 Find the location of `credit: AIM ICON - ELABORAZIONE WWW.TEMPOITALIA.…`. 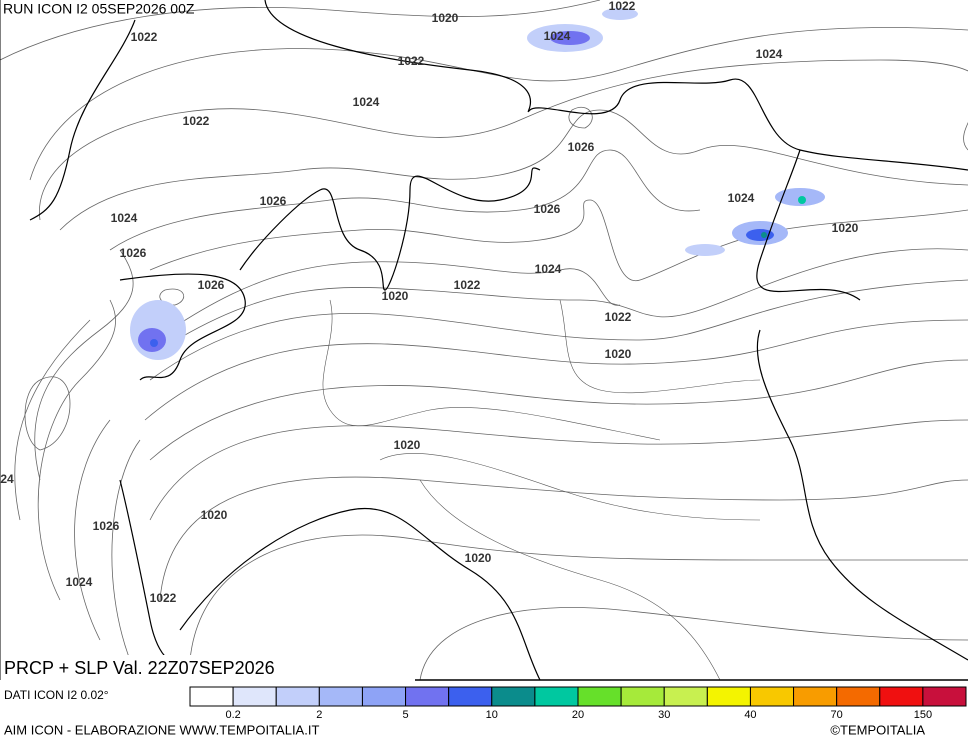

credit: AIM ICON - ELABORAZIONE WWW.TEMPOITALIA.… is located at coordinates (161, 729).